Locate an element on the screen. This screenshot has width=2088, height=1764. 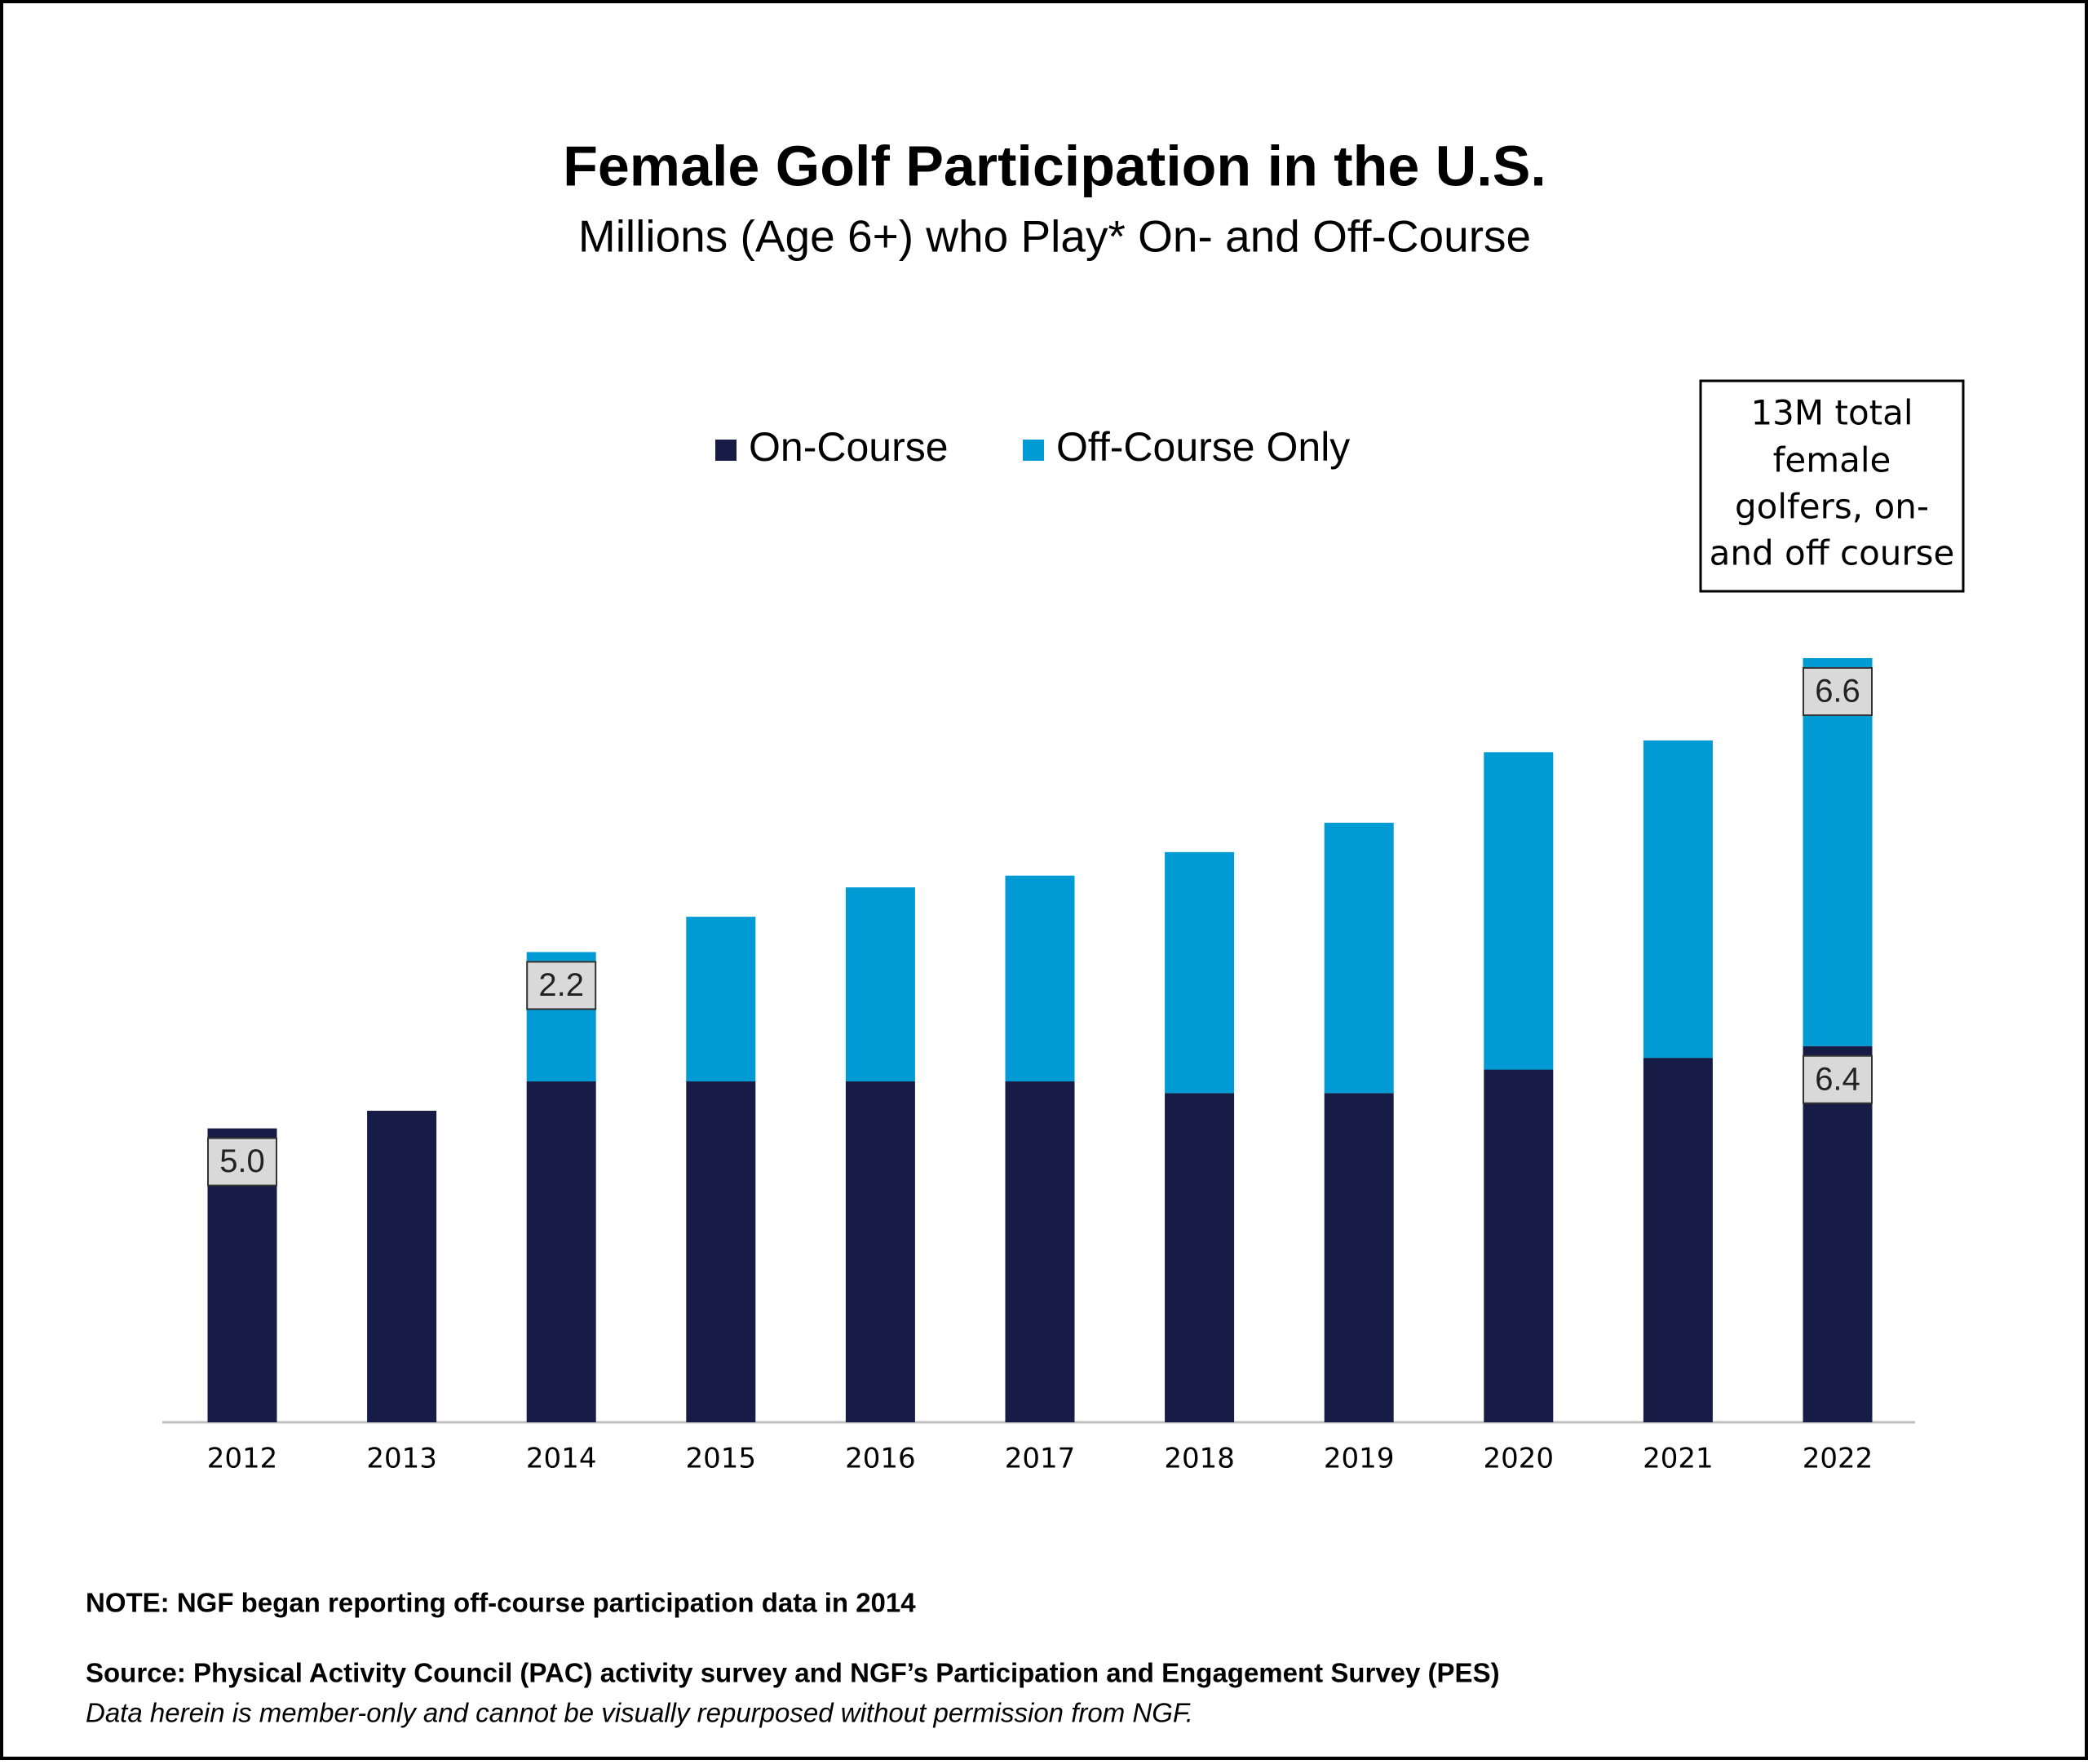
x-tick-label: 2018 is located at coordinates (1199, 1459).